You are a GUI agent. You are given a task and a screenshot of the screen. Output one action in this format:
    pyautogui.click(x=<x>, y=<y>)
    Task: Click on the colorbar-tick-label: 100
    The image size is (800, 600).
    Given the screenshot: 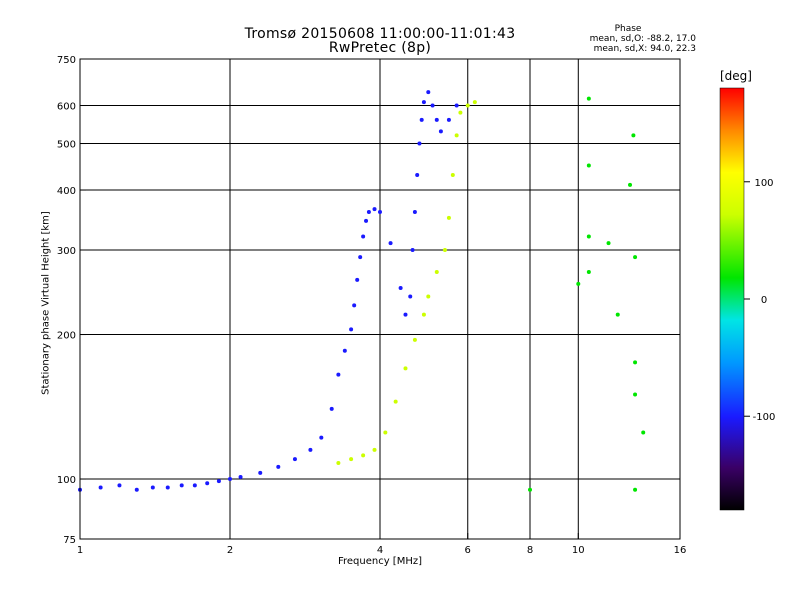 What is the action you would take?
    pyautogui.click(x=763, y=183)
    